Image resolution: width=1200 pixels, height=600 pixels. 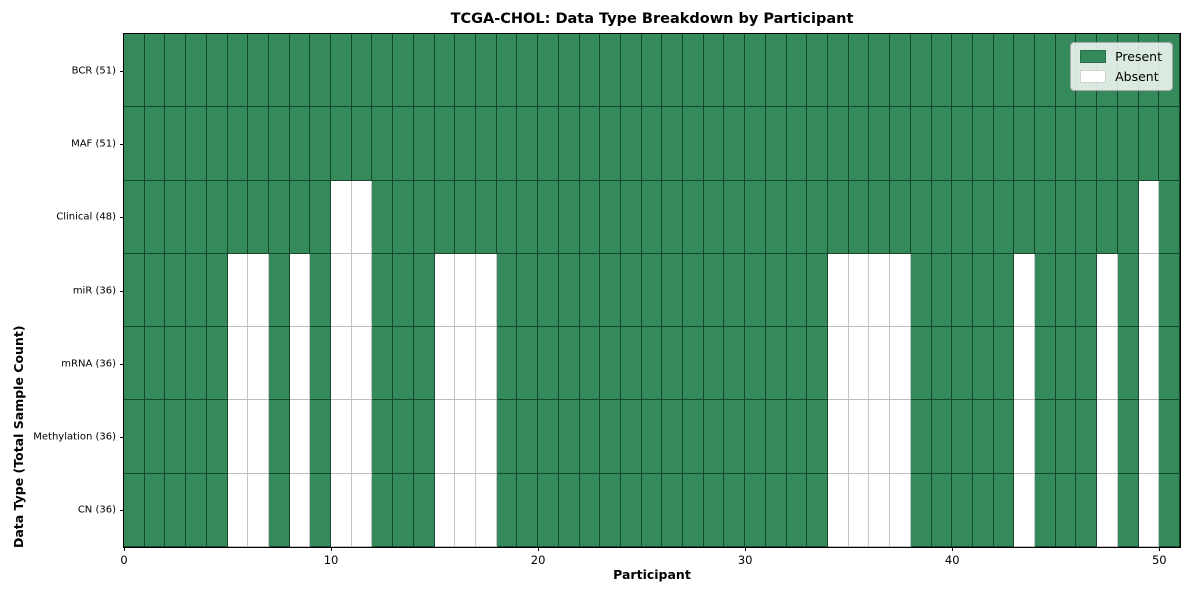 I want to click on y-tick-label: mRNA (36), so click(x=88, y=364).